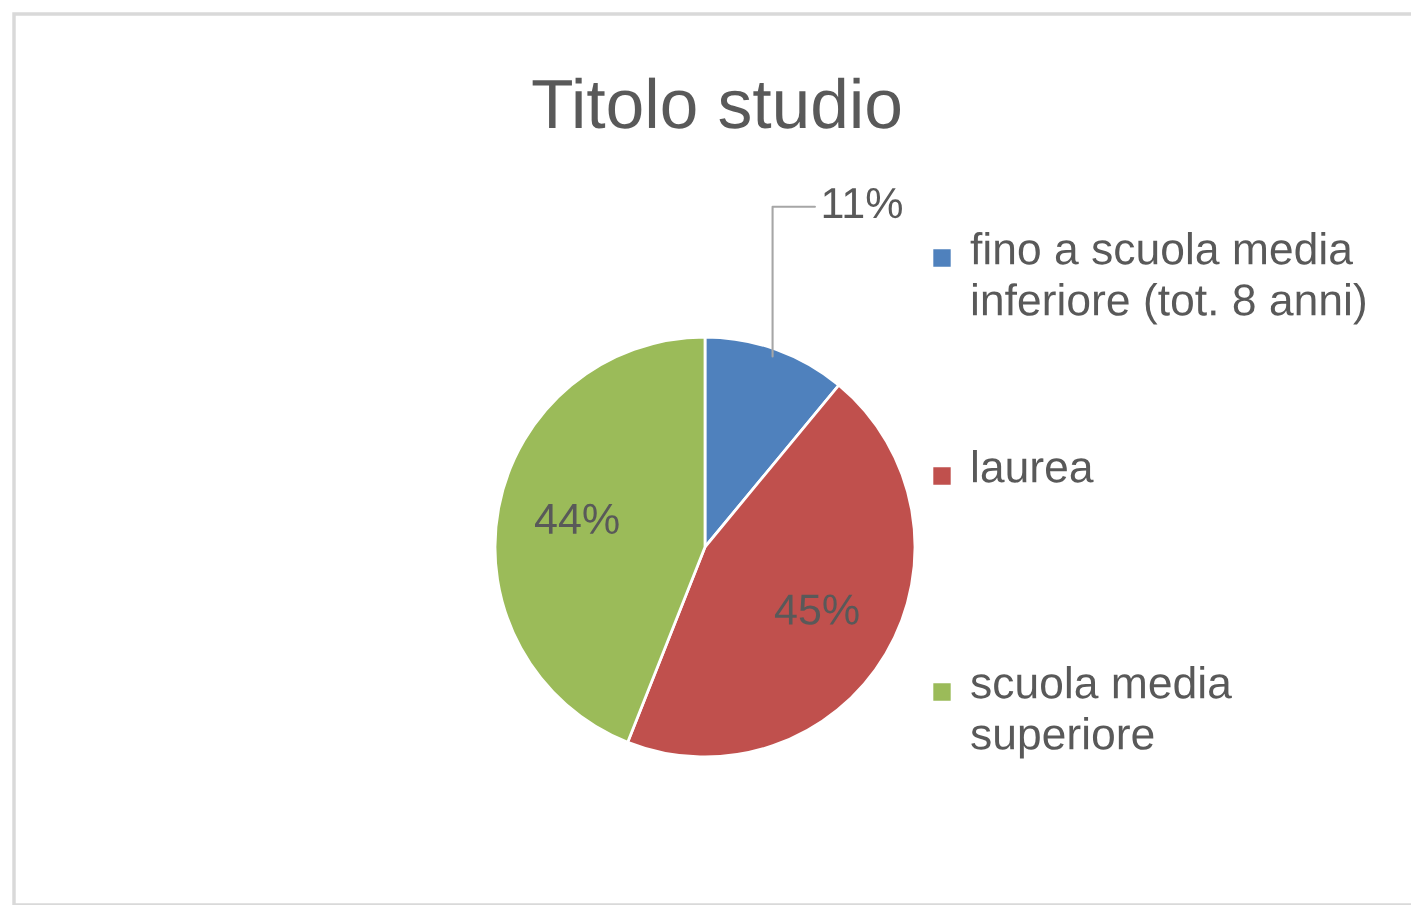  What do you see at coordinates (716, 103) in the screenshot?
I see `chart-title: Titolo studio` at bounding box center [716, 103].